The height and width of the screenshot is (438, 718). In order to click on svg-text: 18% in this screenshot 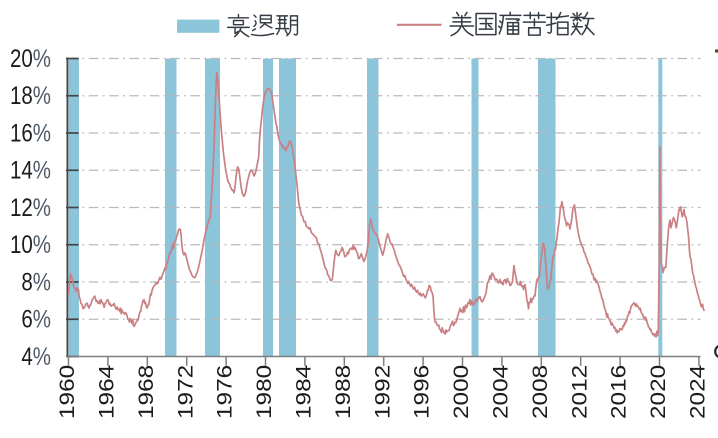, I will do `click(30, 95)`.